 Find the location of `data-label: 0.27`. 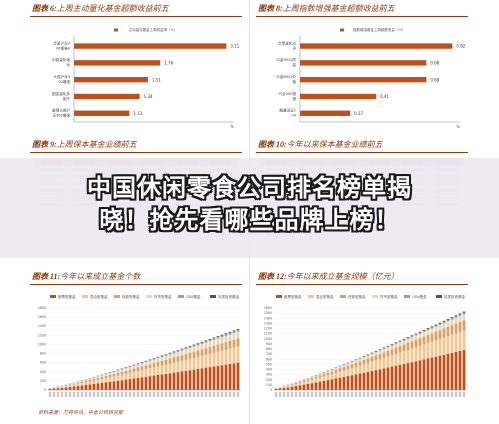

data-label: 0.27 is located at coordinates (358, 113).